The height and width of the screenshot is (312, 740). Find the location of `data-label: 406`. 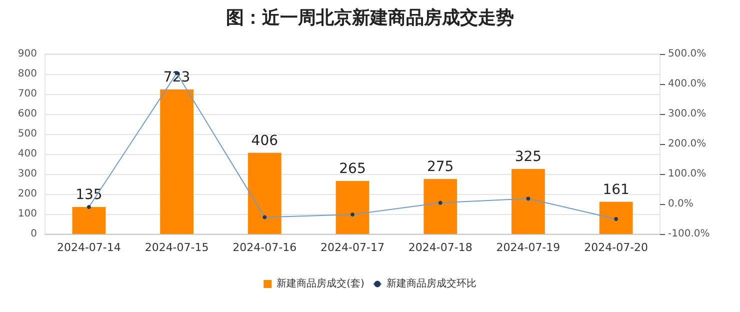

data-label: 406 is located at coordinates (264, 140).